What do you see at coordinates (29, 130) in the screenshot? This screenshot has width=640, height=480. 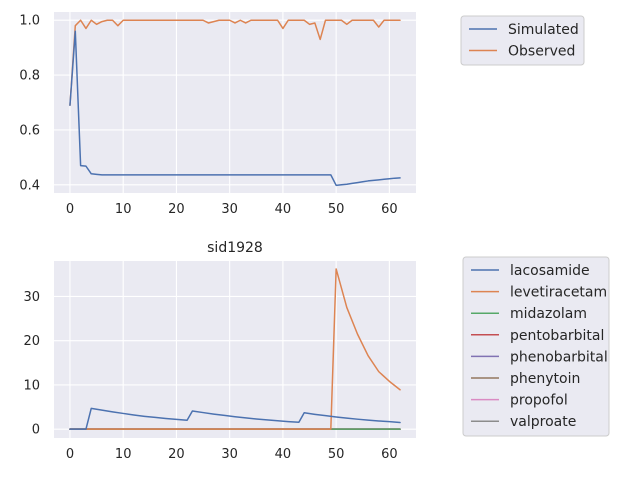 I see `y-tick-label: 0.6` at bounding box center [29, 130].